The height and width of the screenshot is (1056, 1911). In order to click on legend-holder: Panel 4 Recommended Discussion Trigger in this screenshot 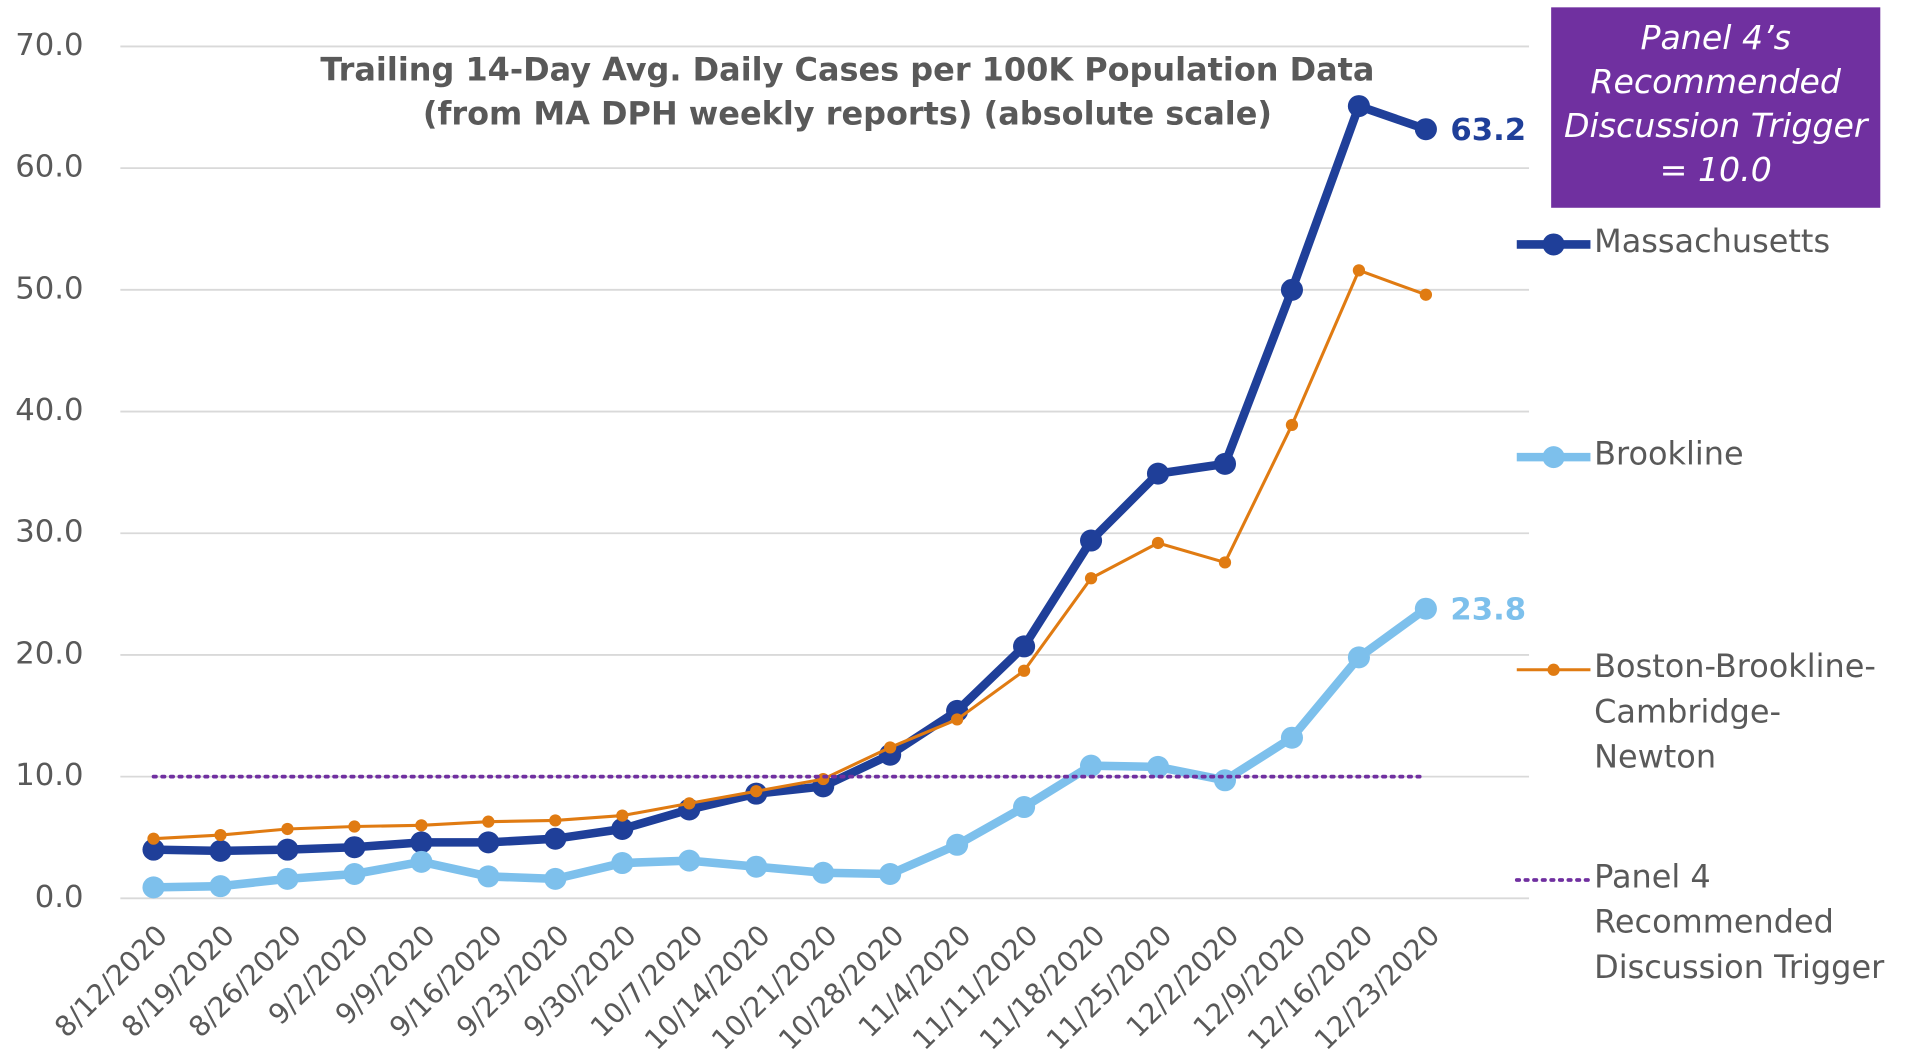, I will do `click(1739, 923)`.